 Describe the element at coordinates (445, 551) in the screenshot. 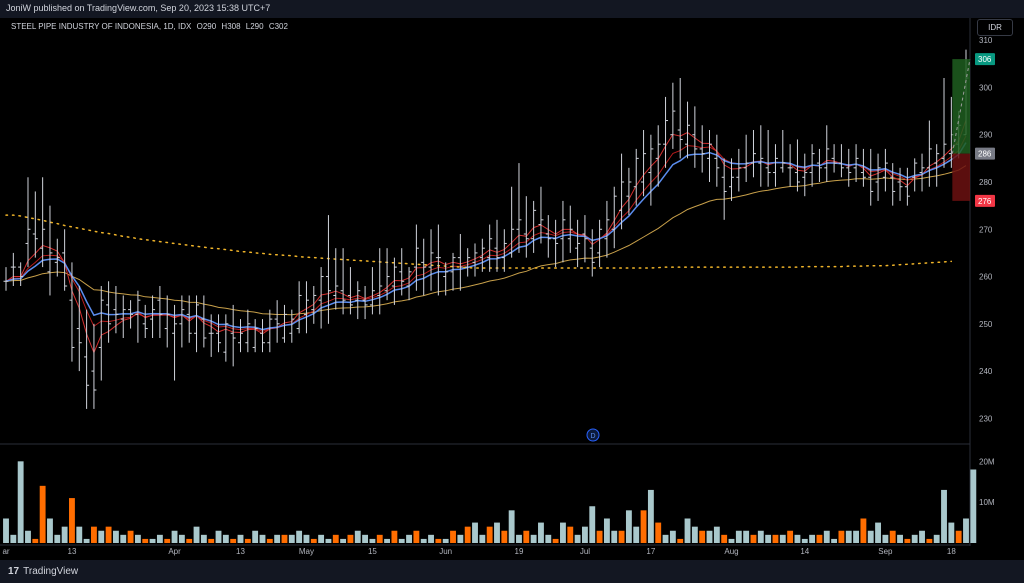

I see `time-tick-label: Jun` at that location.